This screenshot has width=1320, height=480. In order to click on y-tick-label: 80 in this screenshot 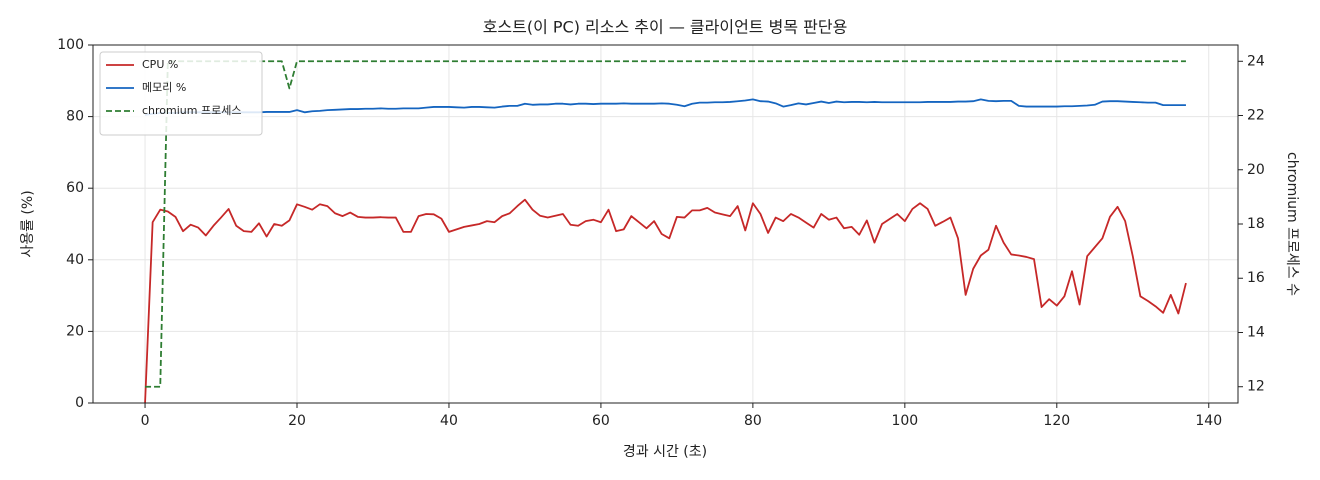, I will do `click(75, 117)`.